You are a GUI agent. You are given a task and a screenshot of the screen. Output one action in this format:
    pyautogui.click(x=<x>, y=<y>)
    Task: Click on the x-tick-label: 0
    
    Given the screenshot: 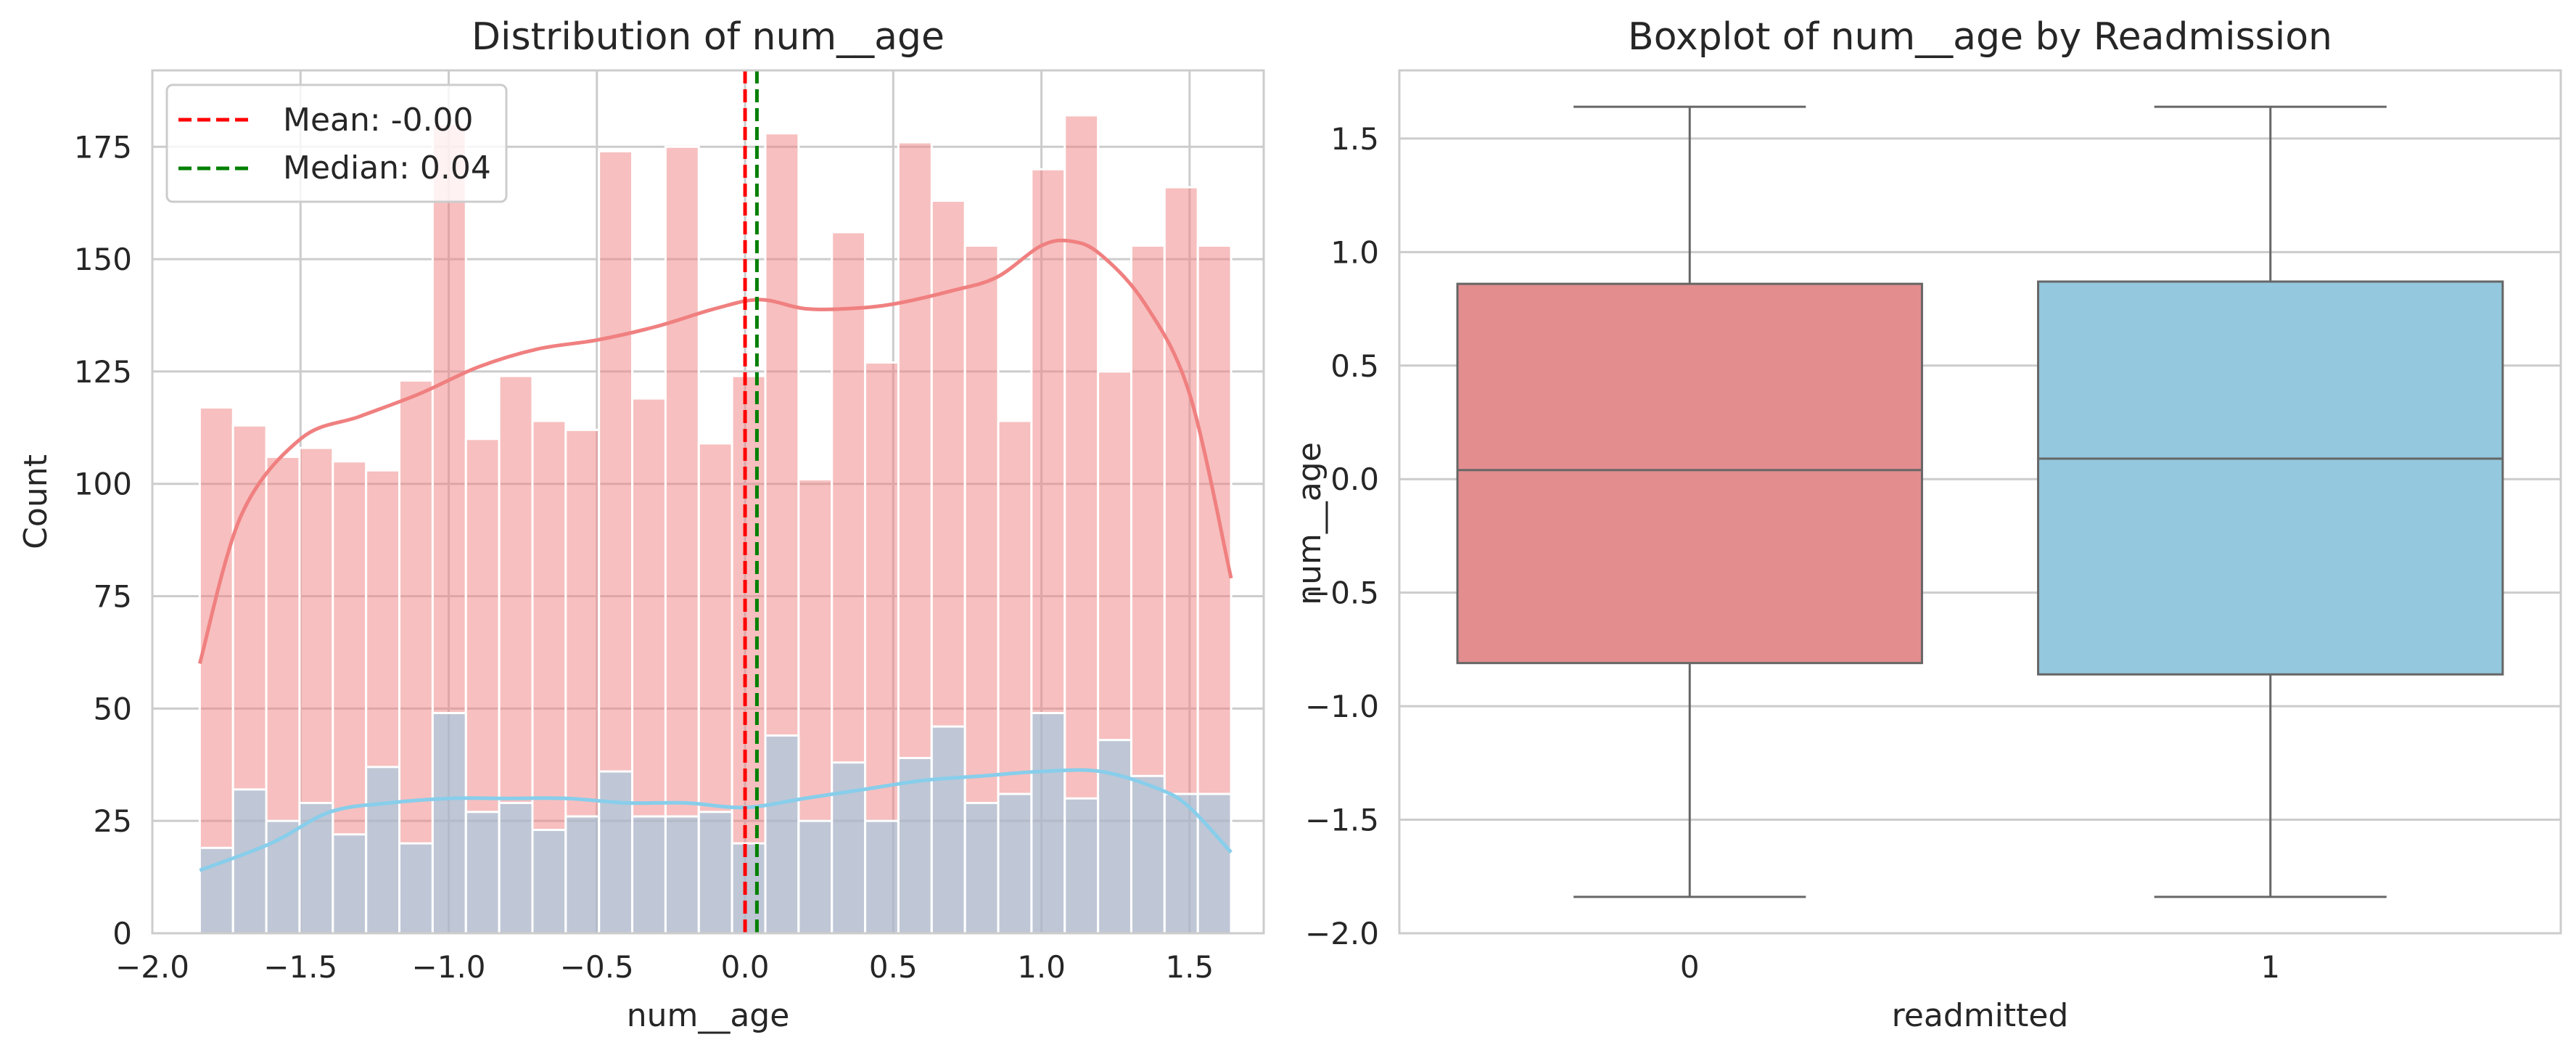 What is the action you would take?
    pyautogui.click(x=1690, y=967)
    